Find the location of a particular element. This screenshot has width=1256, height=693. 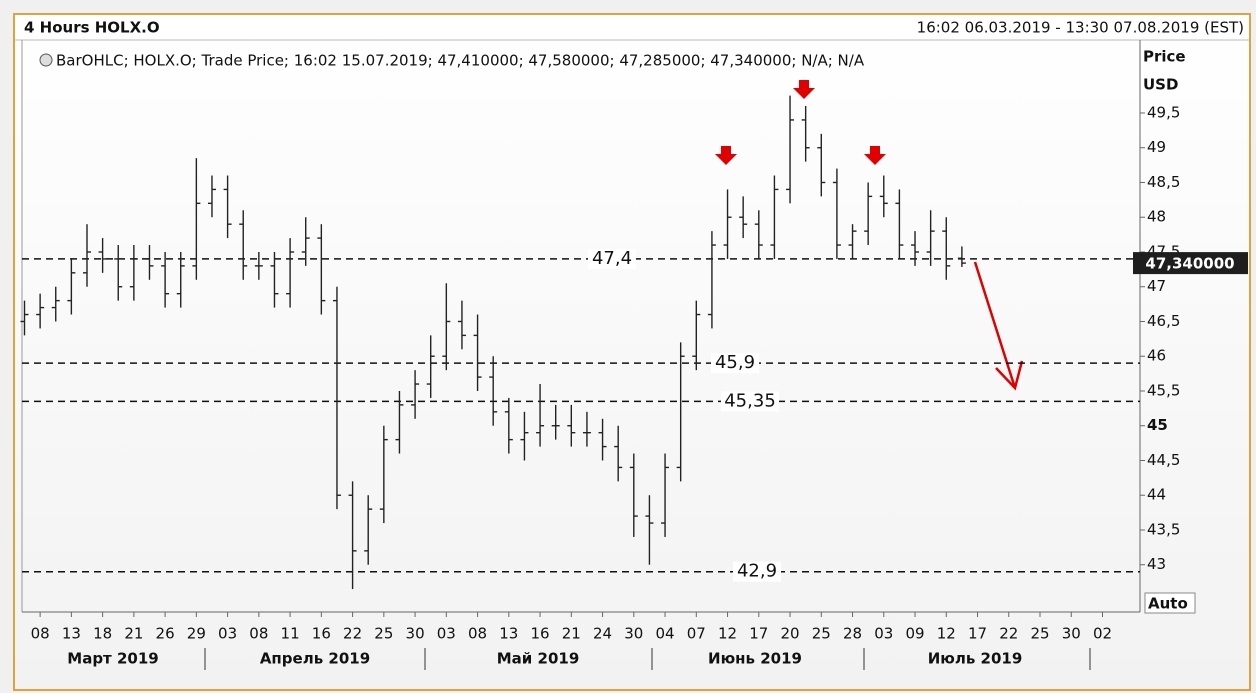

x-tick-label: 29 is located at coordinates (196, 634).